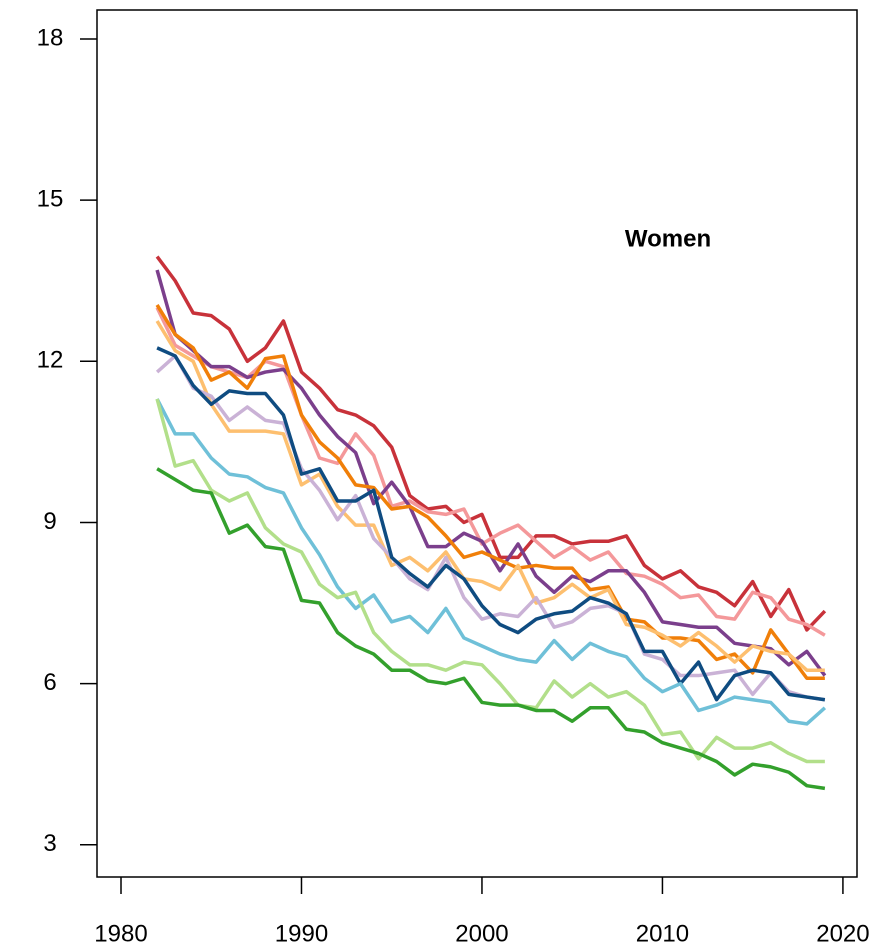 The width and height of the screenshot is (882, 950). What do you see at coordinates (50, 199) in the screenshot?
I see `y-tick-label: 15` at bounding box center [50, 199].